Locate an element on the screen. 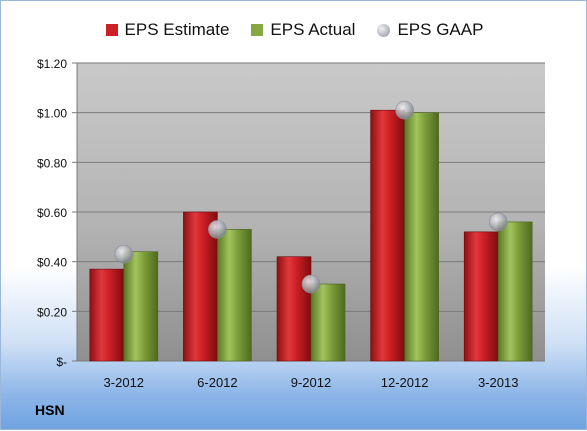 The image size is (587, 431). legend-label-gaap: EPS GAAP is located at coordinates (440, 29).